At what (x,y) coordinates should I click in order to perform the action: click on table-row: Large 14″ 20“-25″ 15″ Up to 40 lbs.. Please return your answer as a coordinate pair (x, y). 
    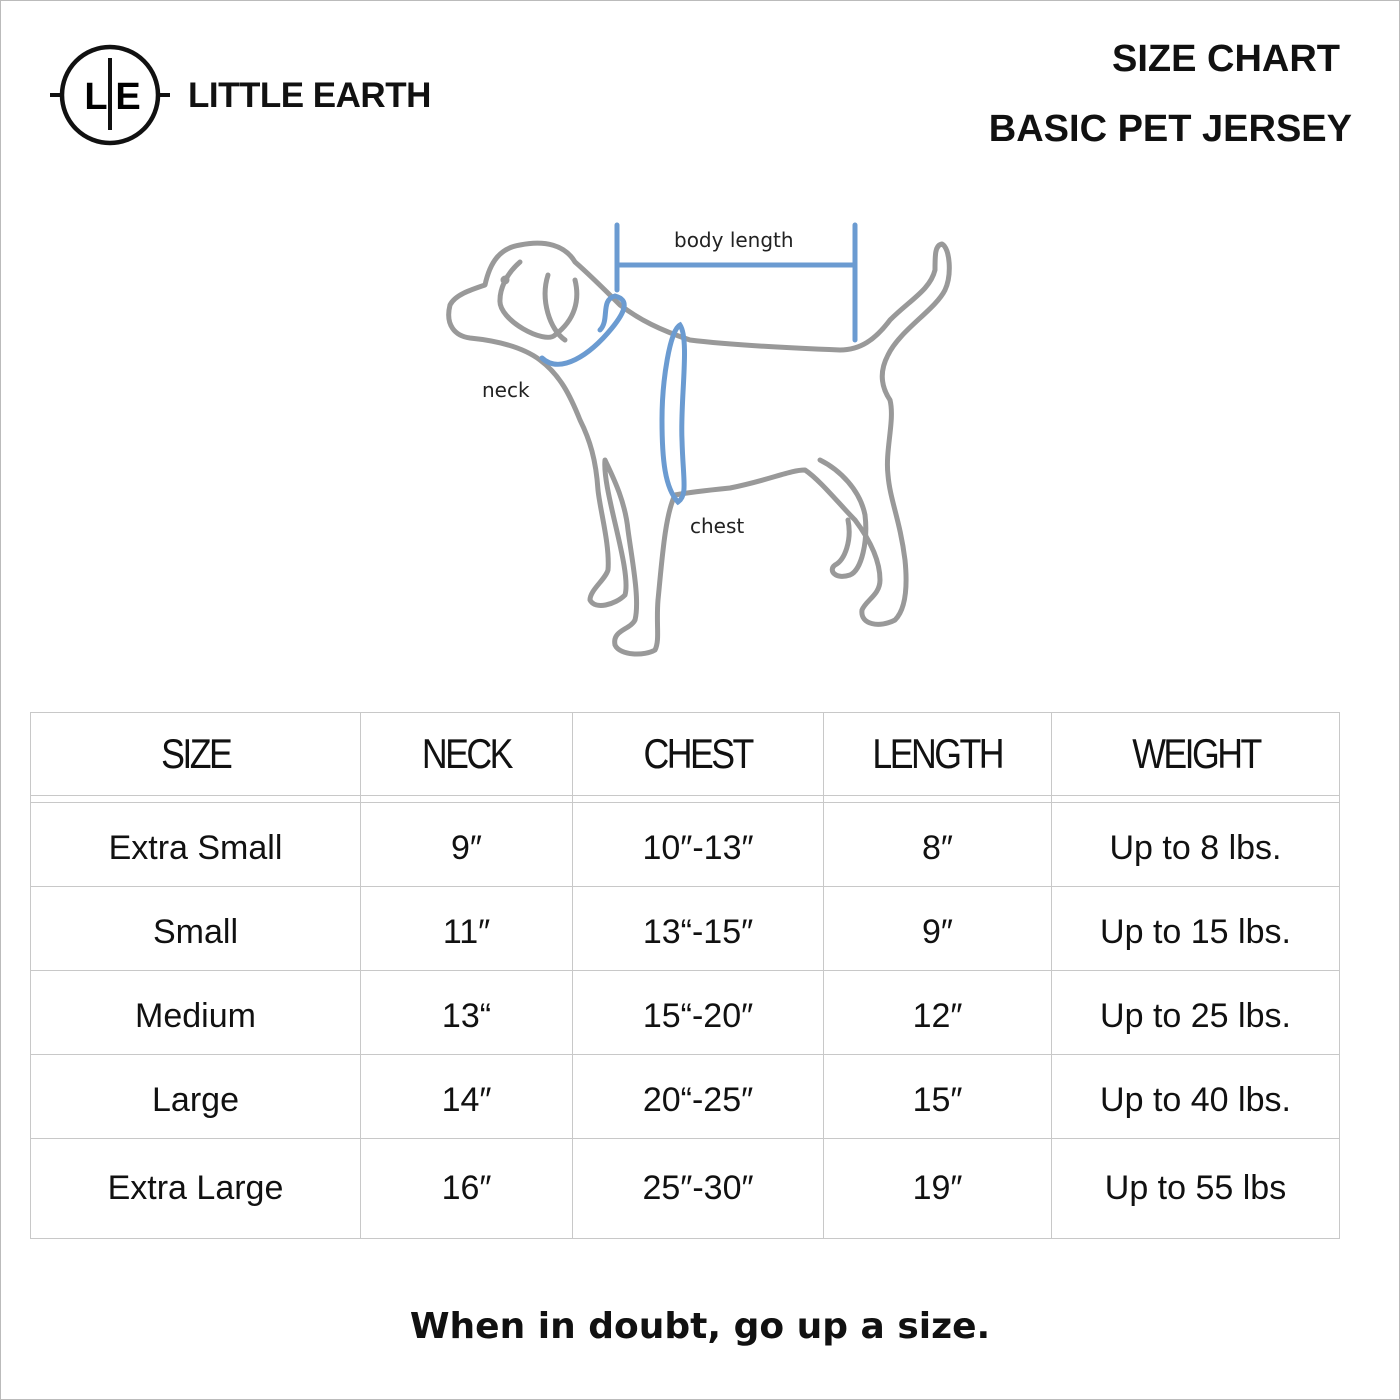
    Looking at the image, I should click on (685, 1096).